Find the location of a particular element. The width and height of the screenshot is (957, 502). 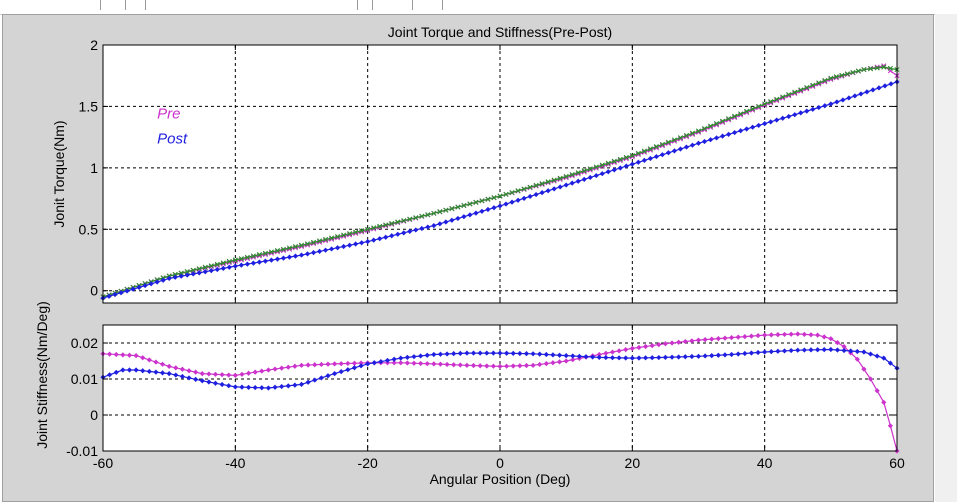

y-tick-label: 0.01 is located at coordinates (84, 379).